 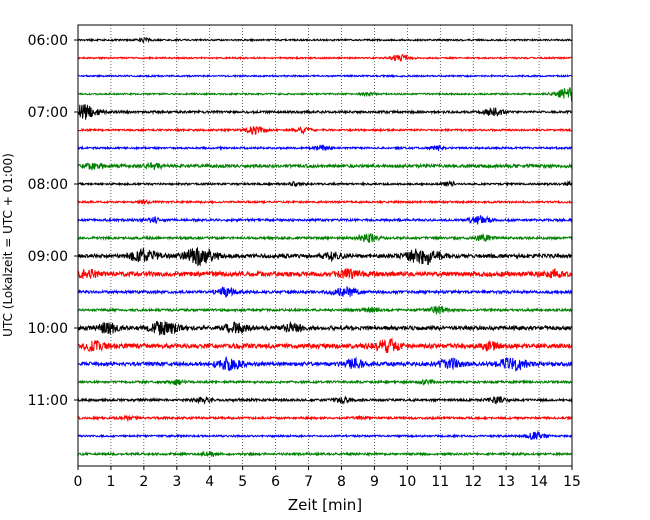 What do you see at coordinates (440, 482) in the screenshot?
I see `x-tick-label: 11` at bounding box center [440, 482].